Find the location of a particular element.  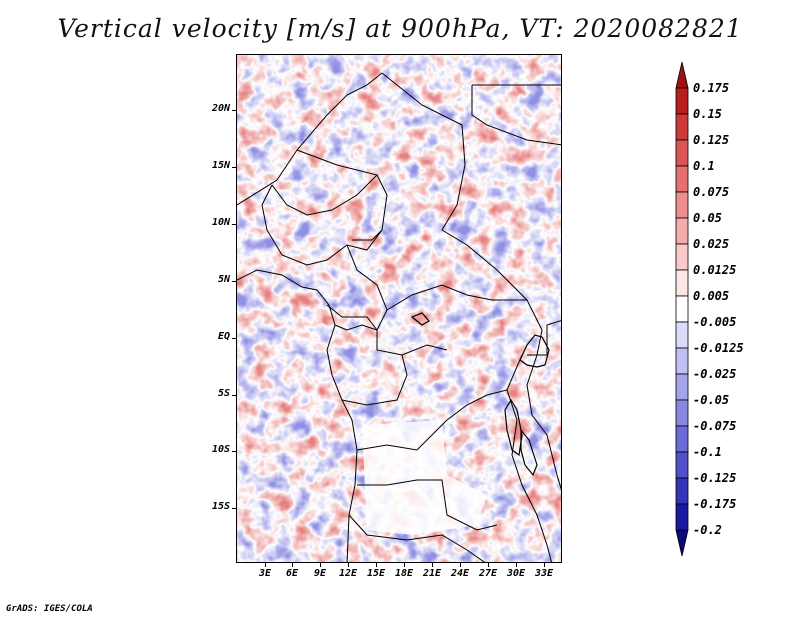

lat-label: 5N is located at coordinates (223, 279).